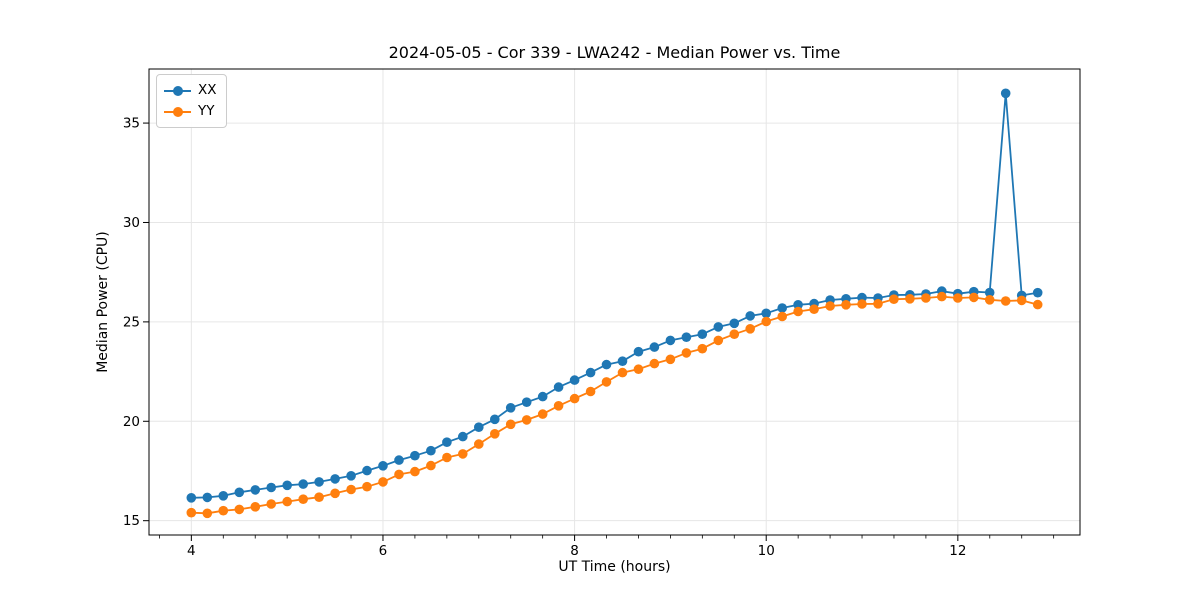 The height and width of the screenshot is (600, 1200). Describe the element at coordinates (131, 124) in the screenshot. I see `y-tick-label: 35` at that location.